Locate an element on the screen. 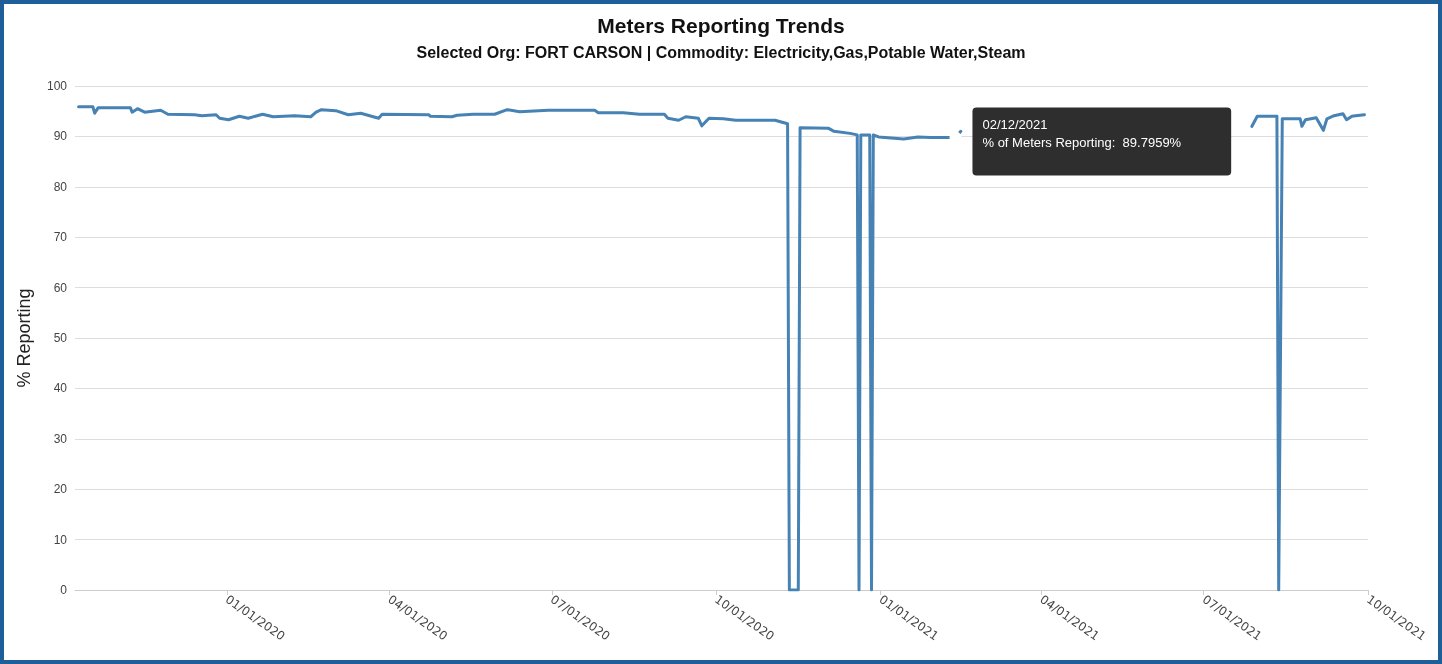 The image size is (1442, 664). chart-title: Meters Reporting Trends is located at coordinates (721, 25).